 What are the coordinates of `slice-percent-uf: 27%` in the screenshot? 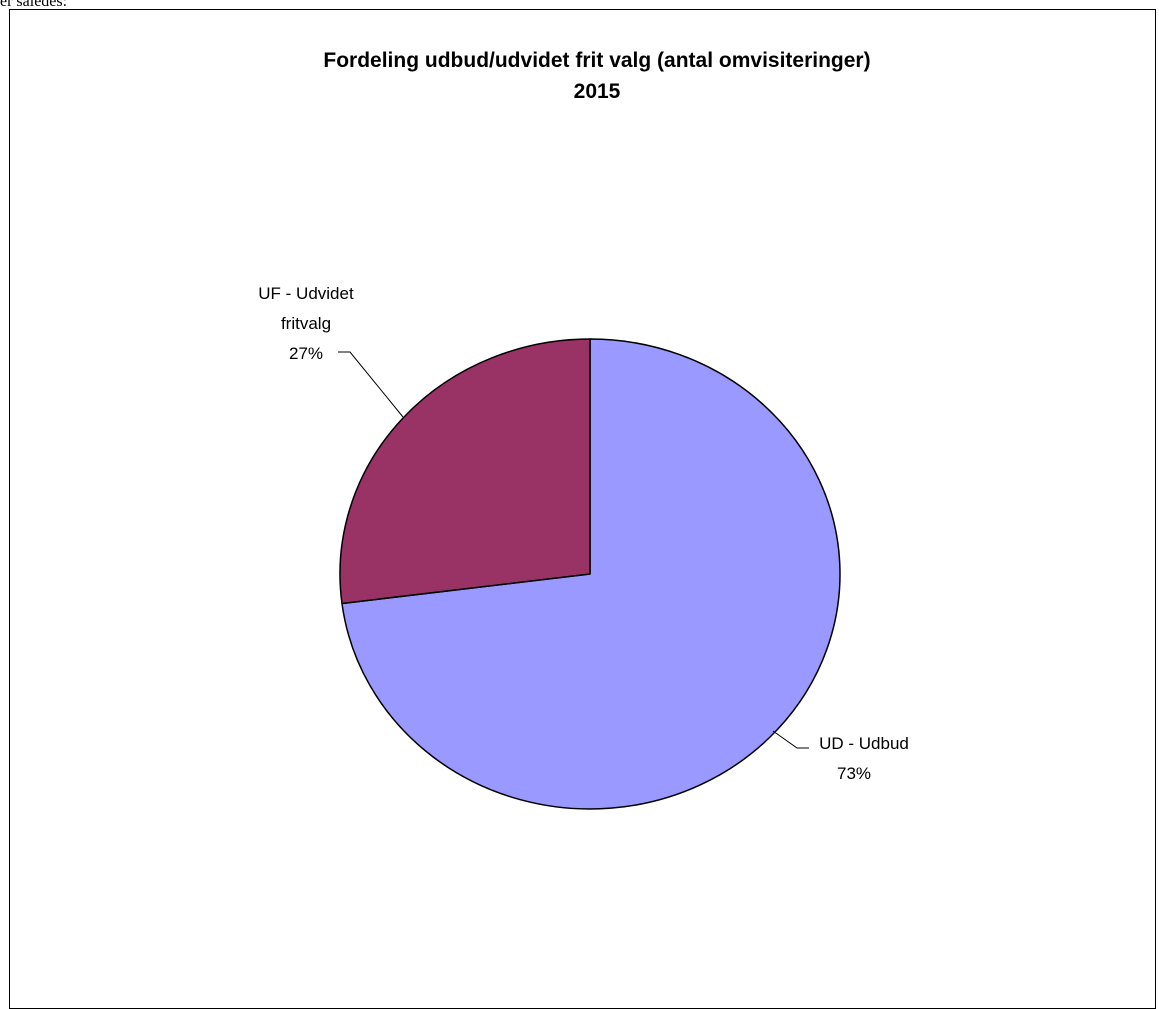 It's located at (306, 353).